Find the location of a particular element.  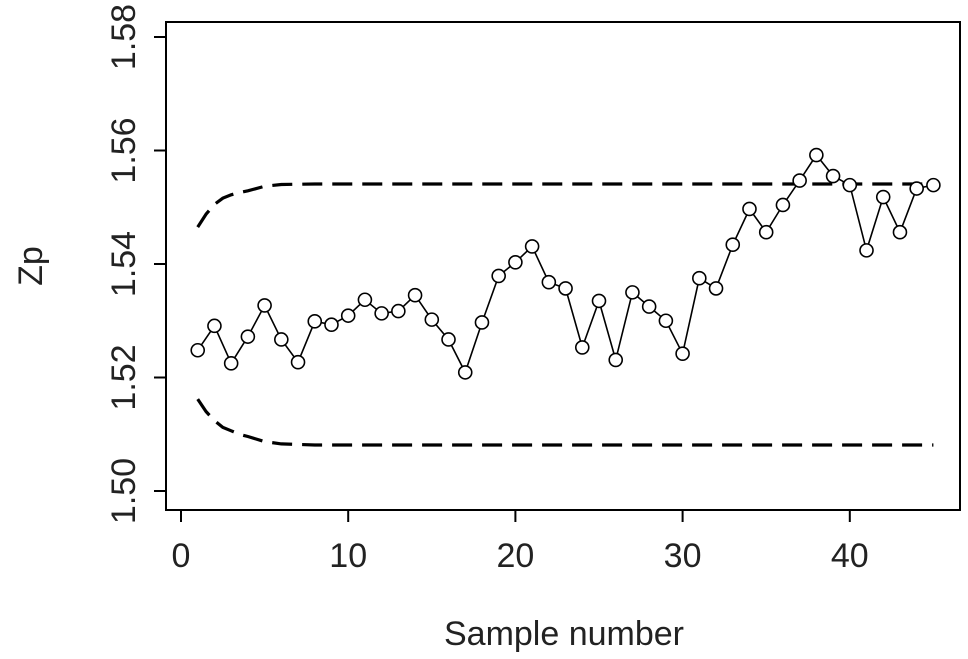

x-tick-label: 30 is located at coordinates (683, 556).